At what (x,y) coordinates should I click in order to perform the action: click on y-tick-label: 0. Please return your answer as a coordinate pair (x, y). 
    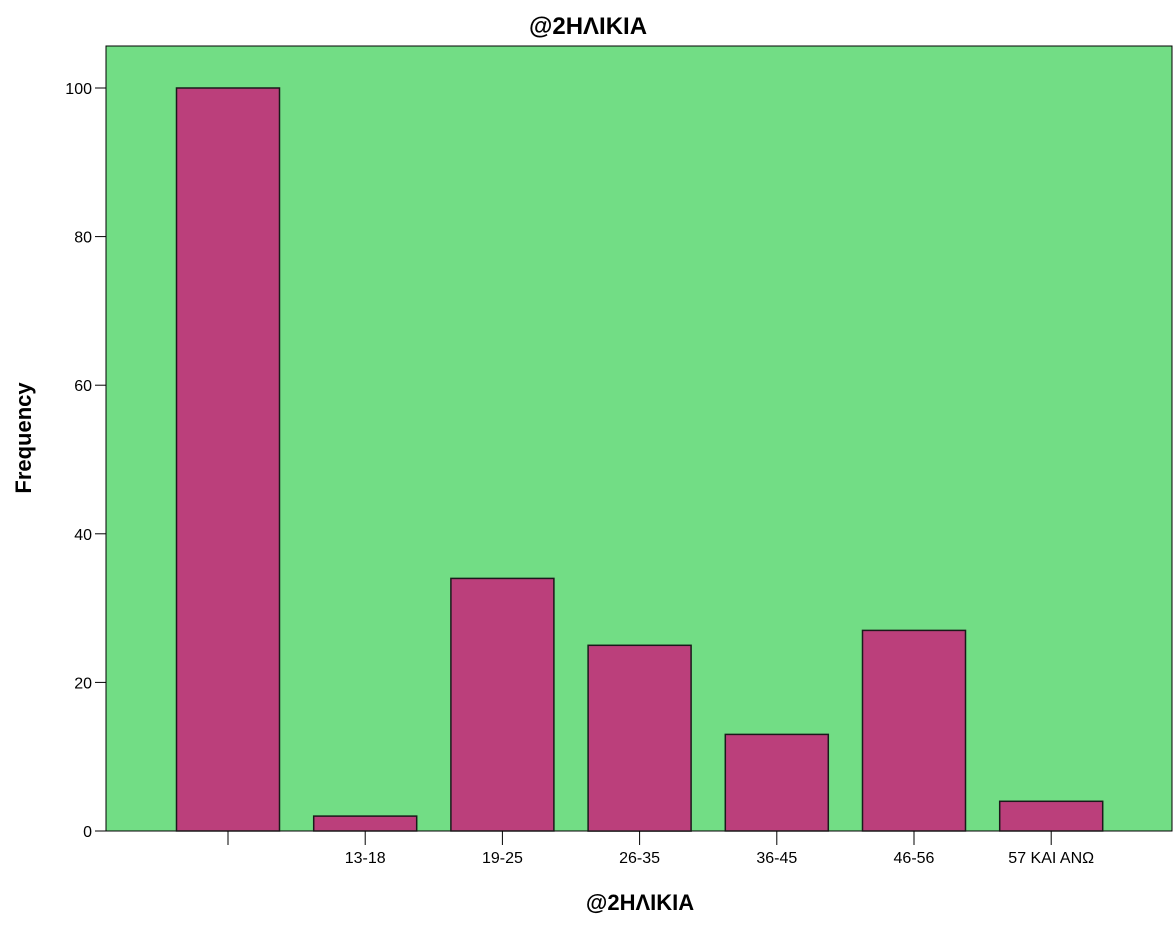
    Looking at the image, I should click on (87, 832).